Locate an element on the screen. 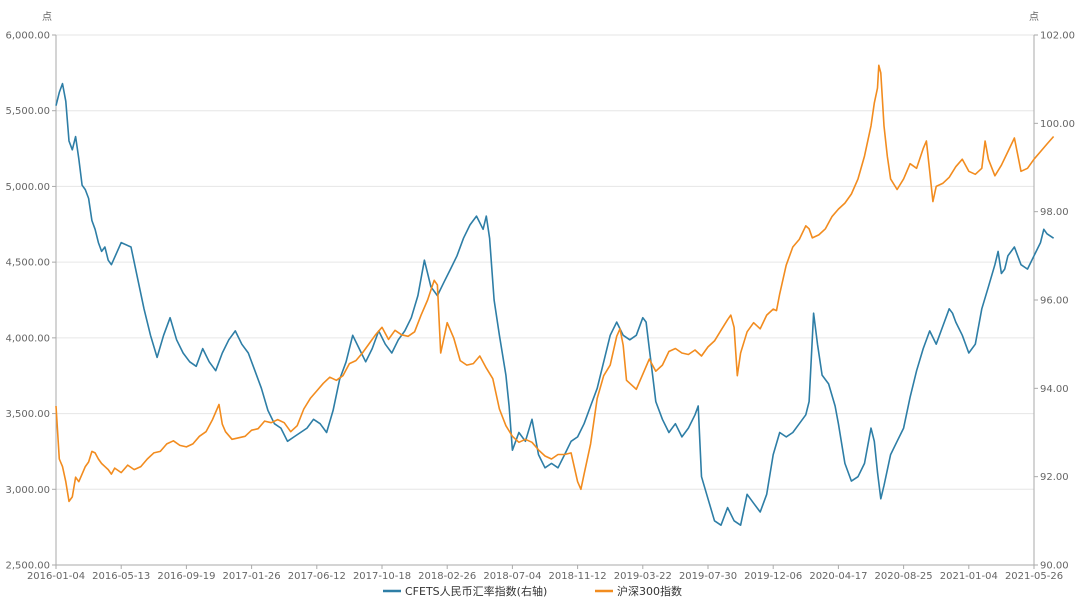 The image size is (1080, 604). left-tick-label: 5,000.00 is located at coordinates (27, 187).